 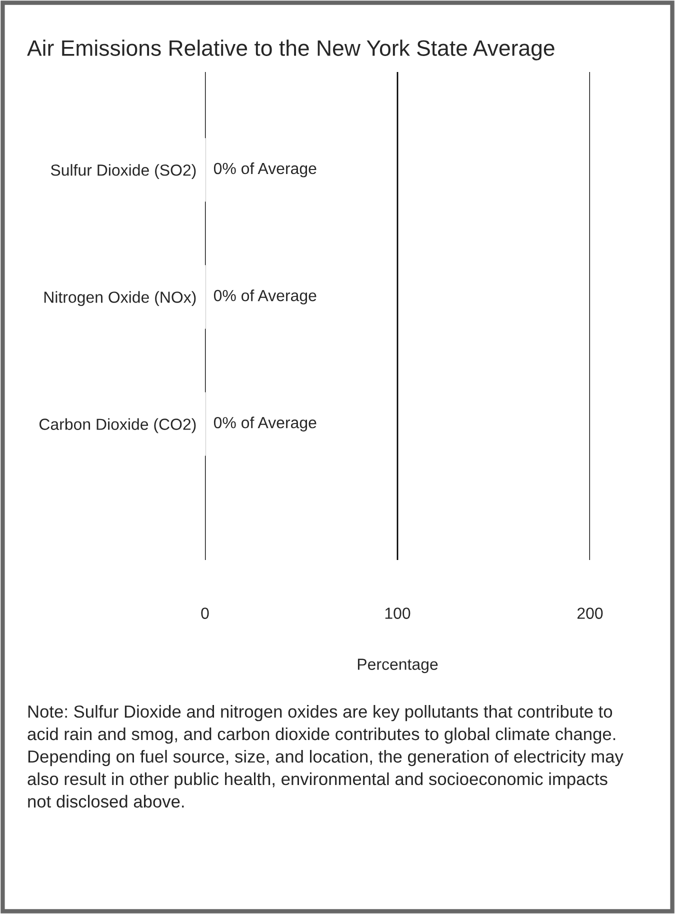 What do you see at coordinates (290, 50) in the screenshot?
I see `chart-title: Air Emissions Relative to the New York State Average` at bounding box center [290, 50].